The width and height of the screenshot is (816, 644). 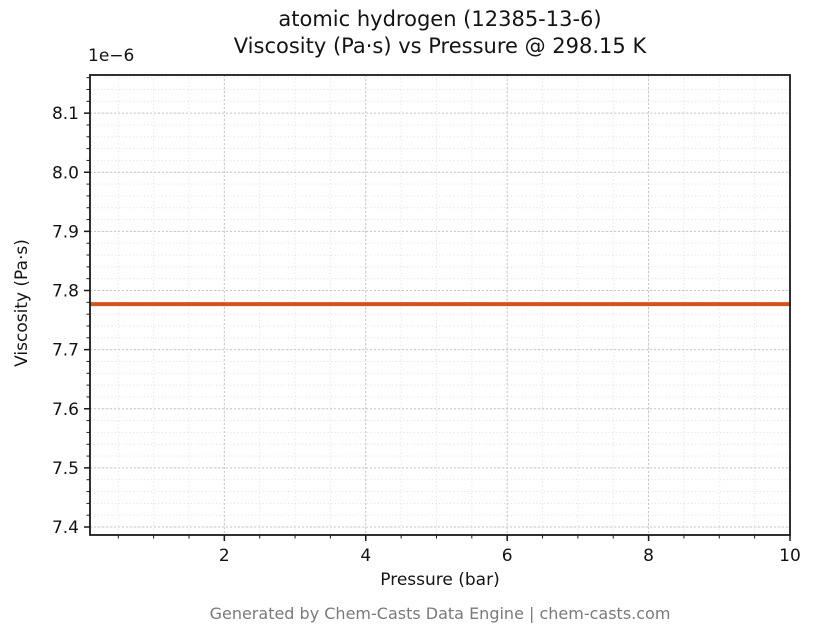 What do you see at coordinates (224, 556) in the screenshot?
I see `x-tick-label: 2` at bounding box center [224, 556].